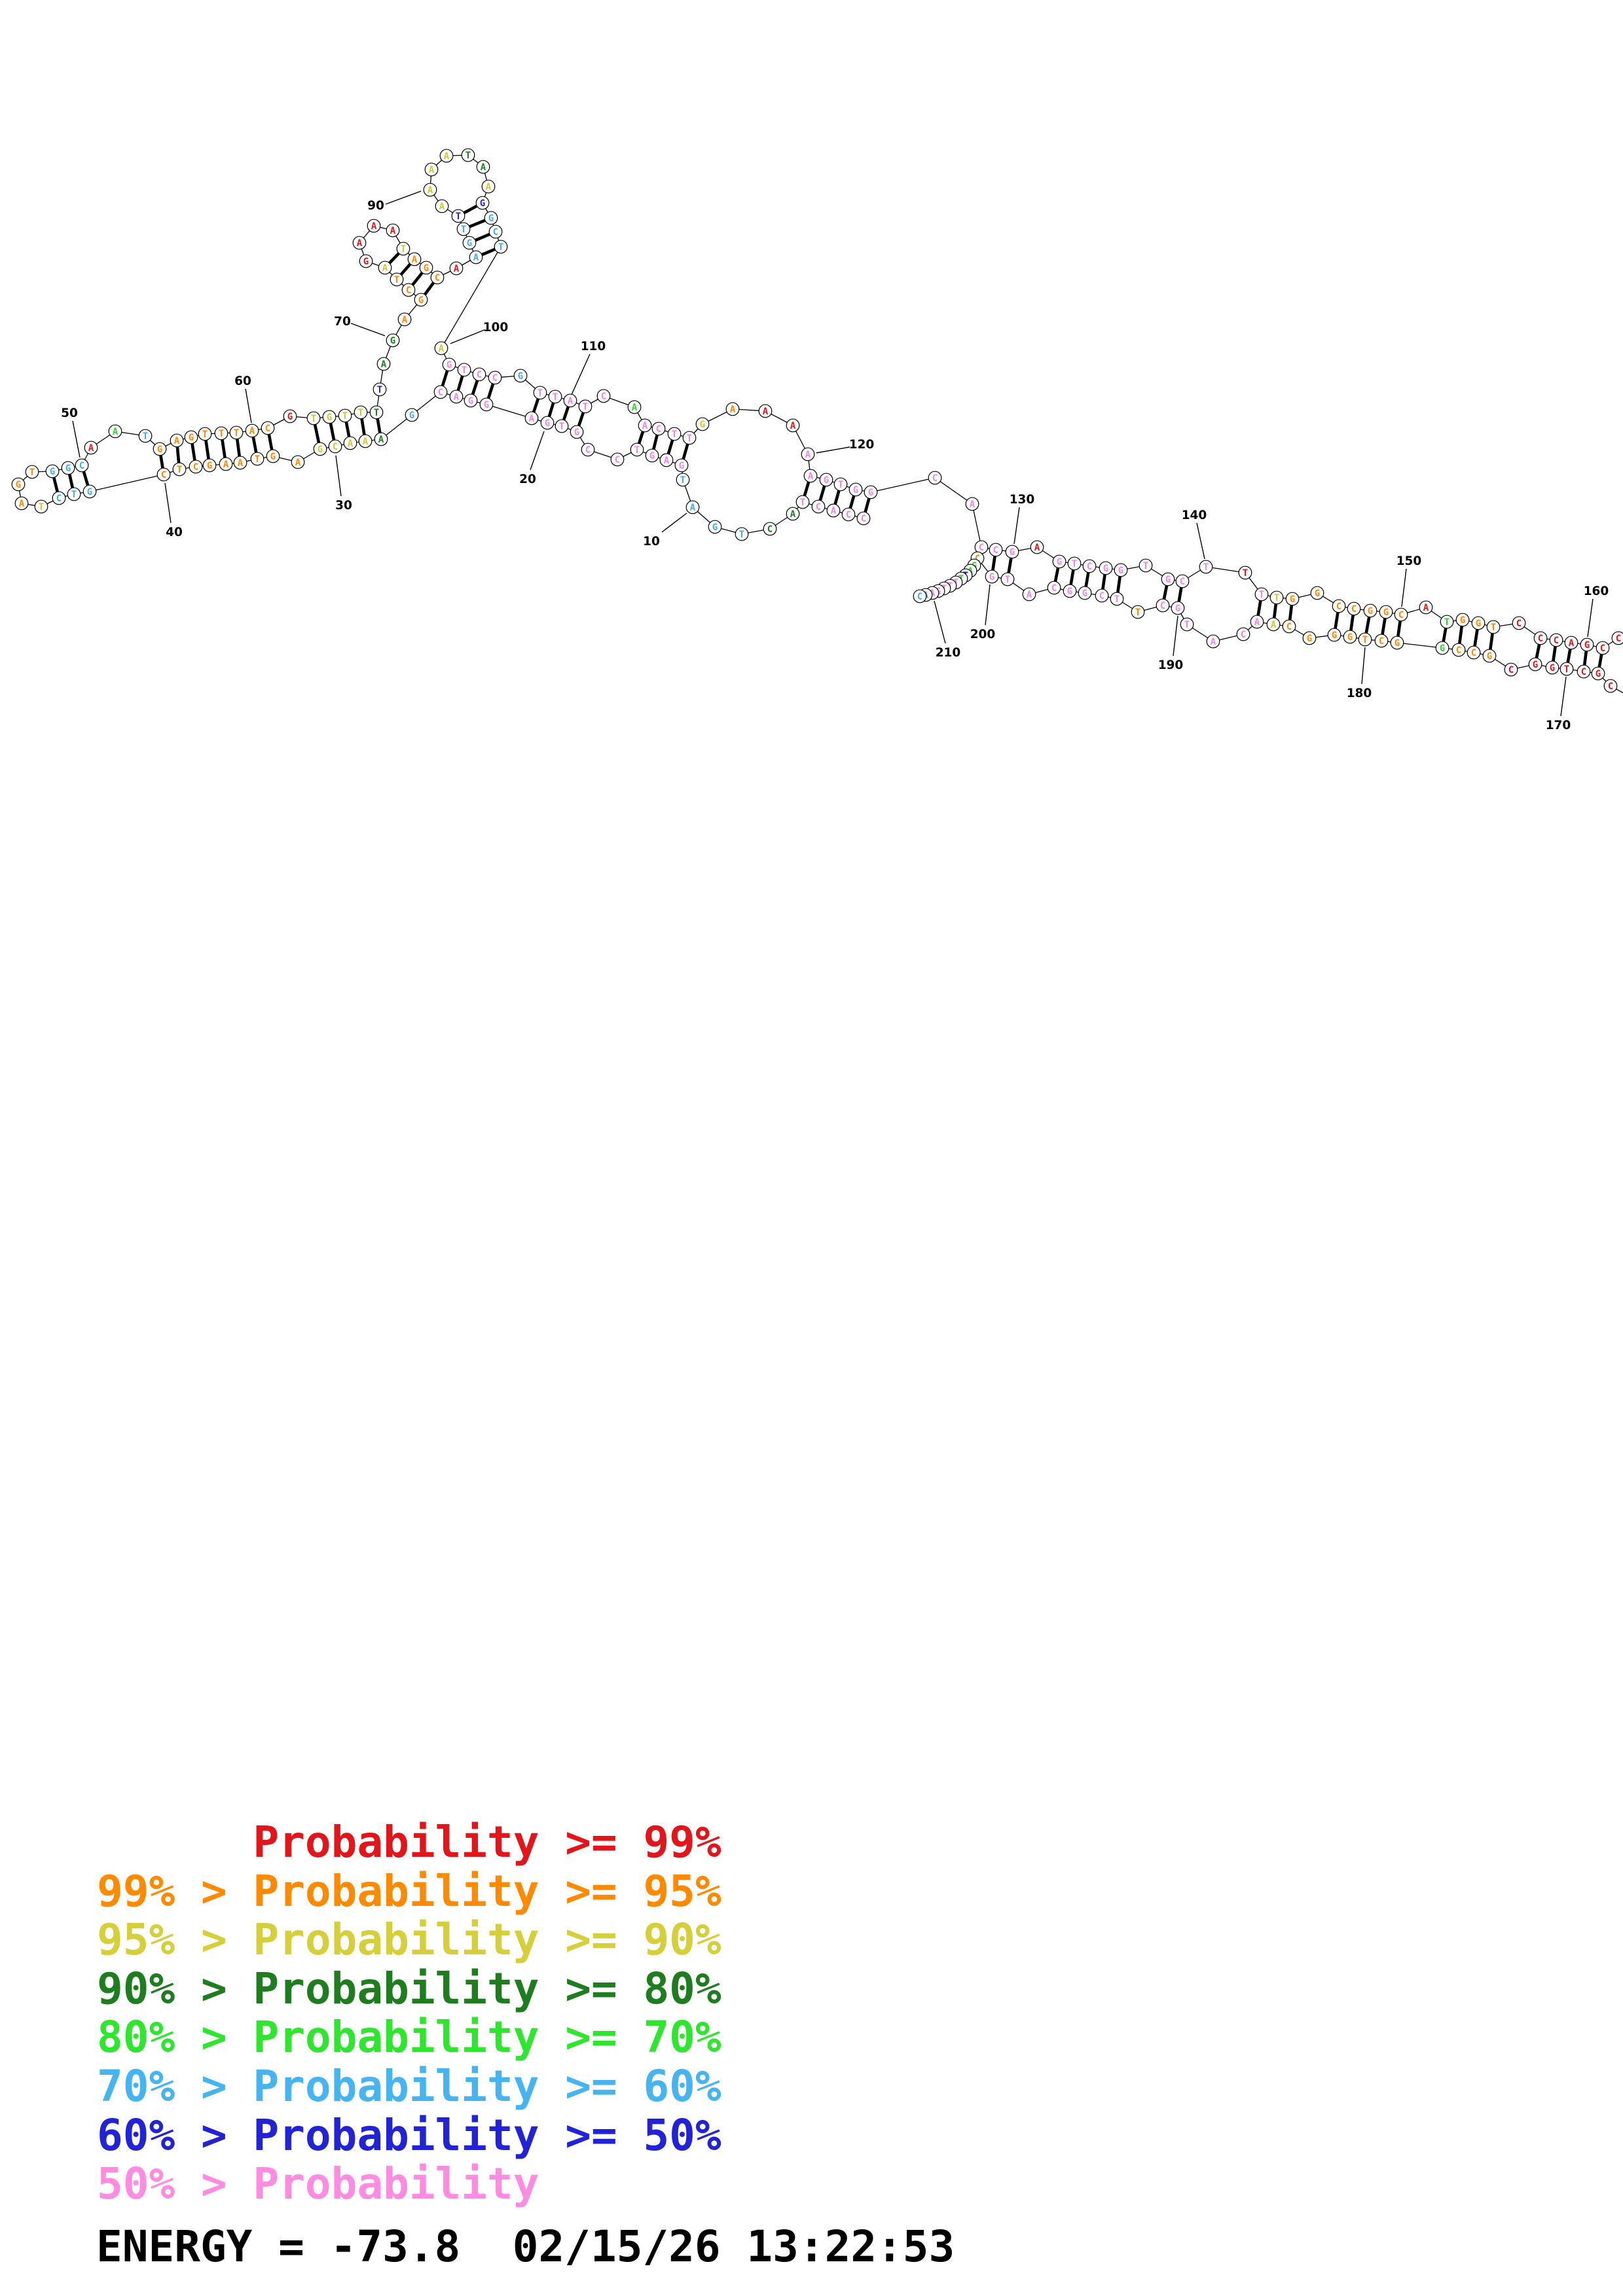  Describe the element at coordinates (409, 1842) in the screenshot. I see `legend-line: Probability >= 99%` at that location.